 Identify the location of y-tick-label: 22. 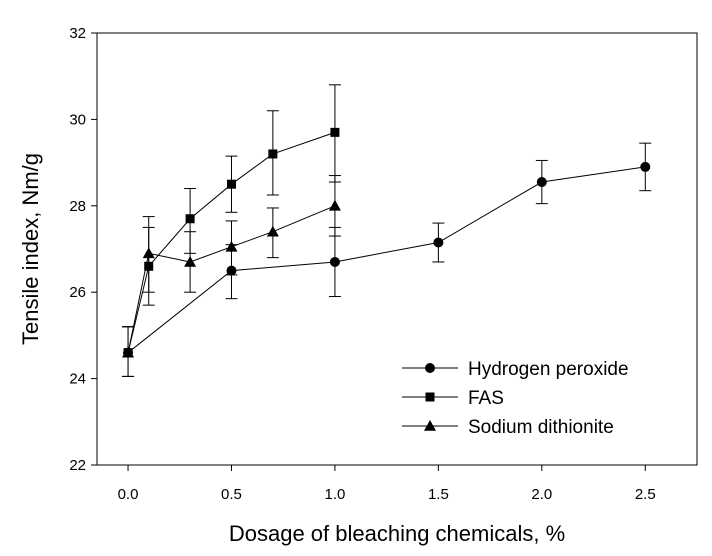
(77, 465).